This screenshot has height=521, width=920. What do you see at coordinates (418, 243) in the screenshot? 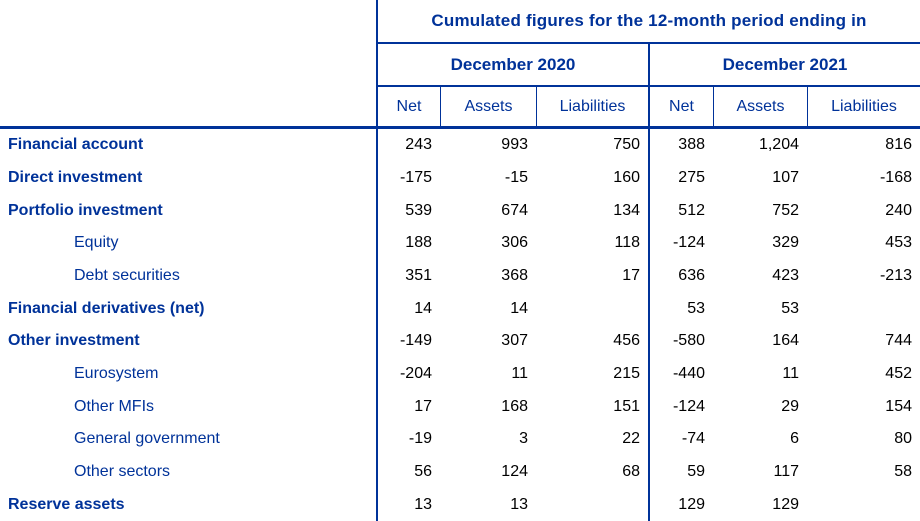
I see `cell-net-2020: 188` at bounding box center [418, 243].